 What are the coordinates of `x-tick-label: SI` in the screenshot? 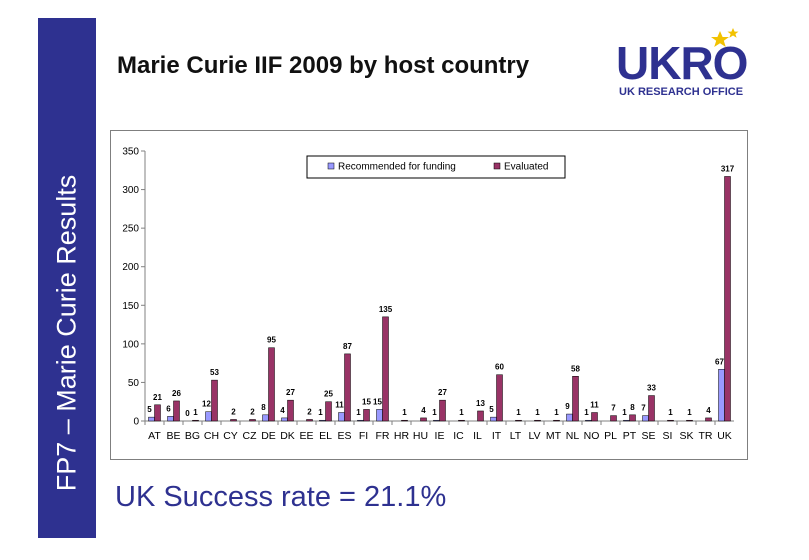 It's located at (668, 436).